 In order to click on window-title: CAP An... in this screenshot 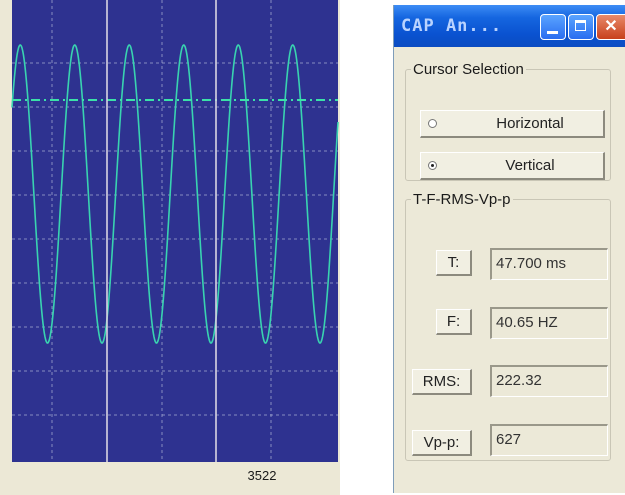, I will do `click(452, 26)`.